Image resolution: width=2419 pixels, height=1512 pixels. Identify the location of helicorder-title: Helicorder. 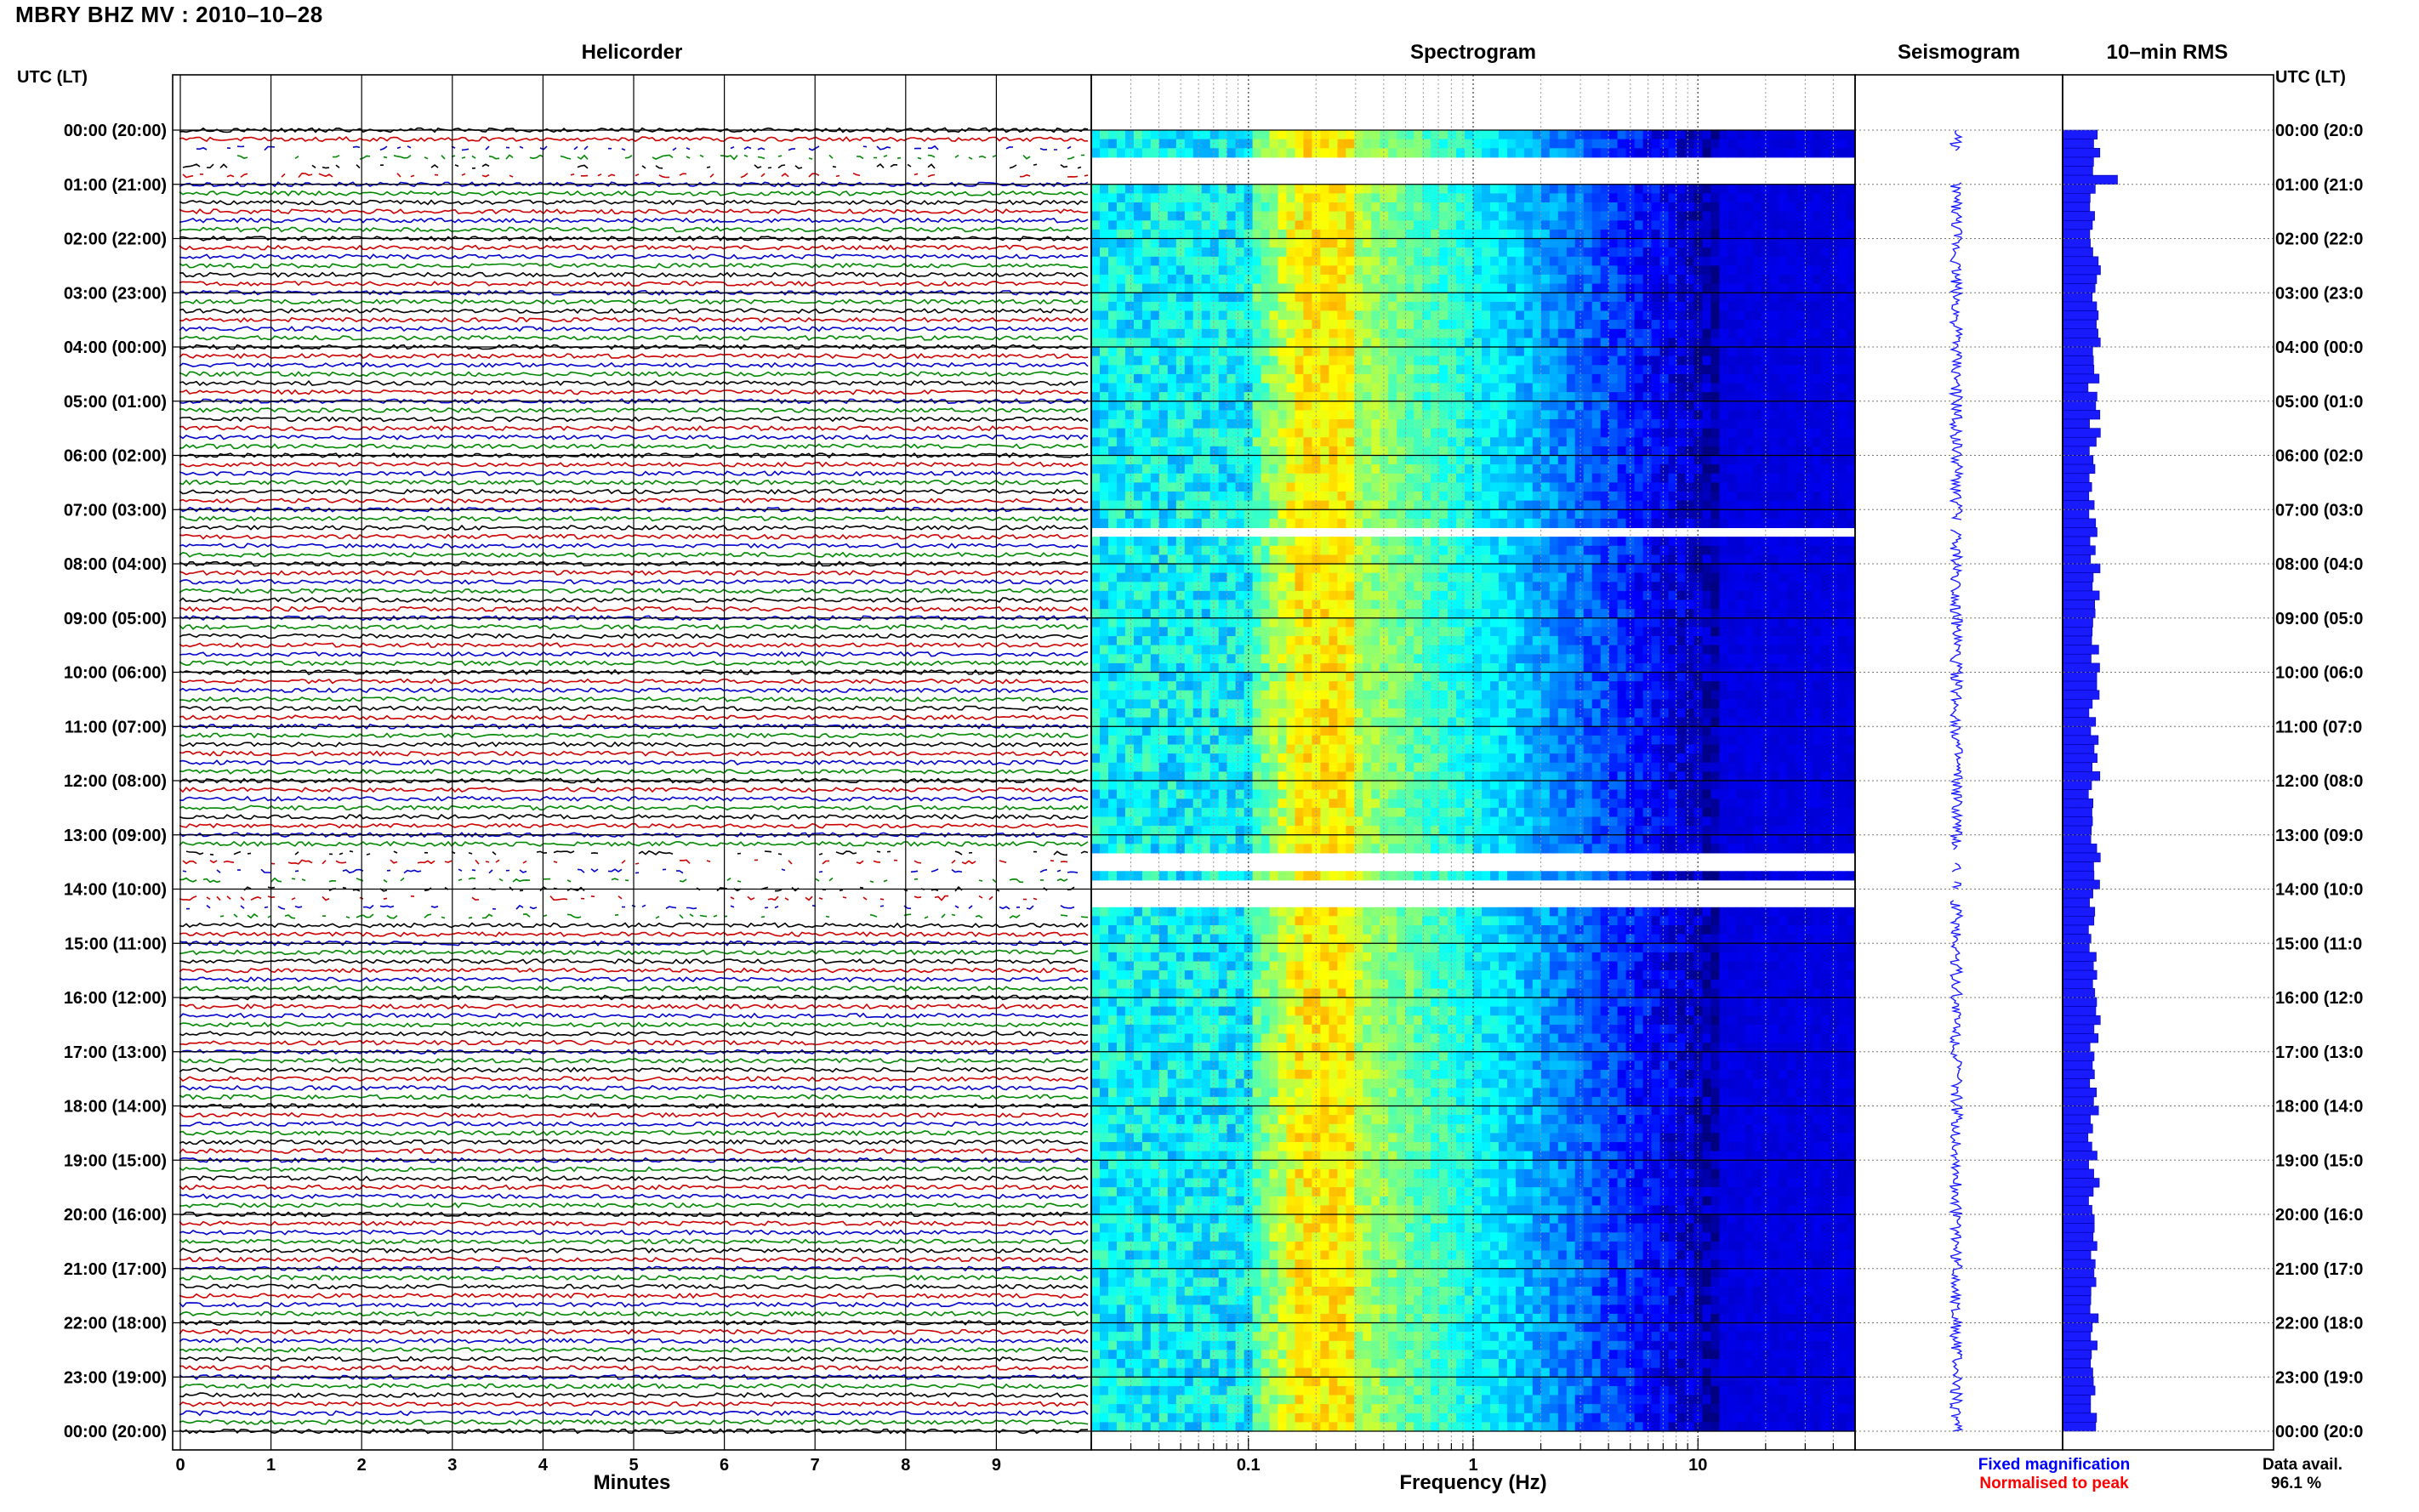
(632, 52).